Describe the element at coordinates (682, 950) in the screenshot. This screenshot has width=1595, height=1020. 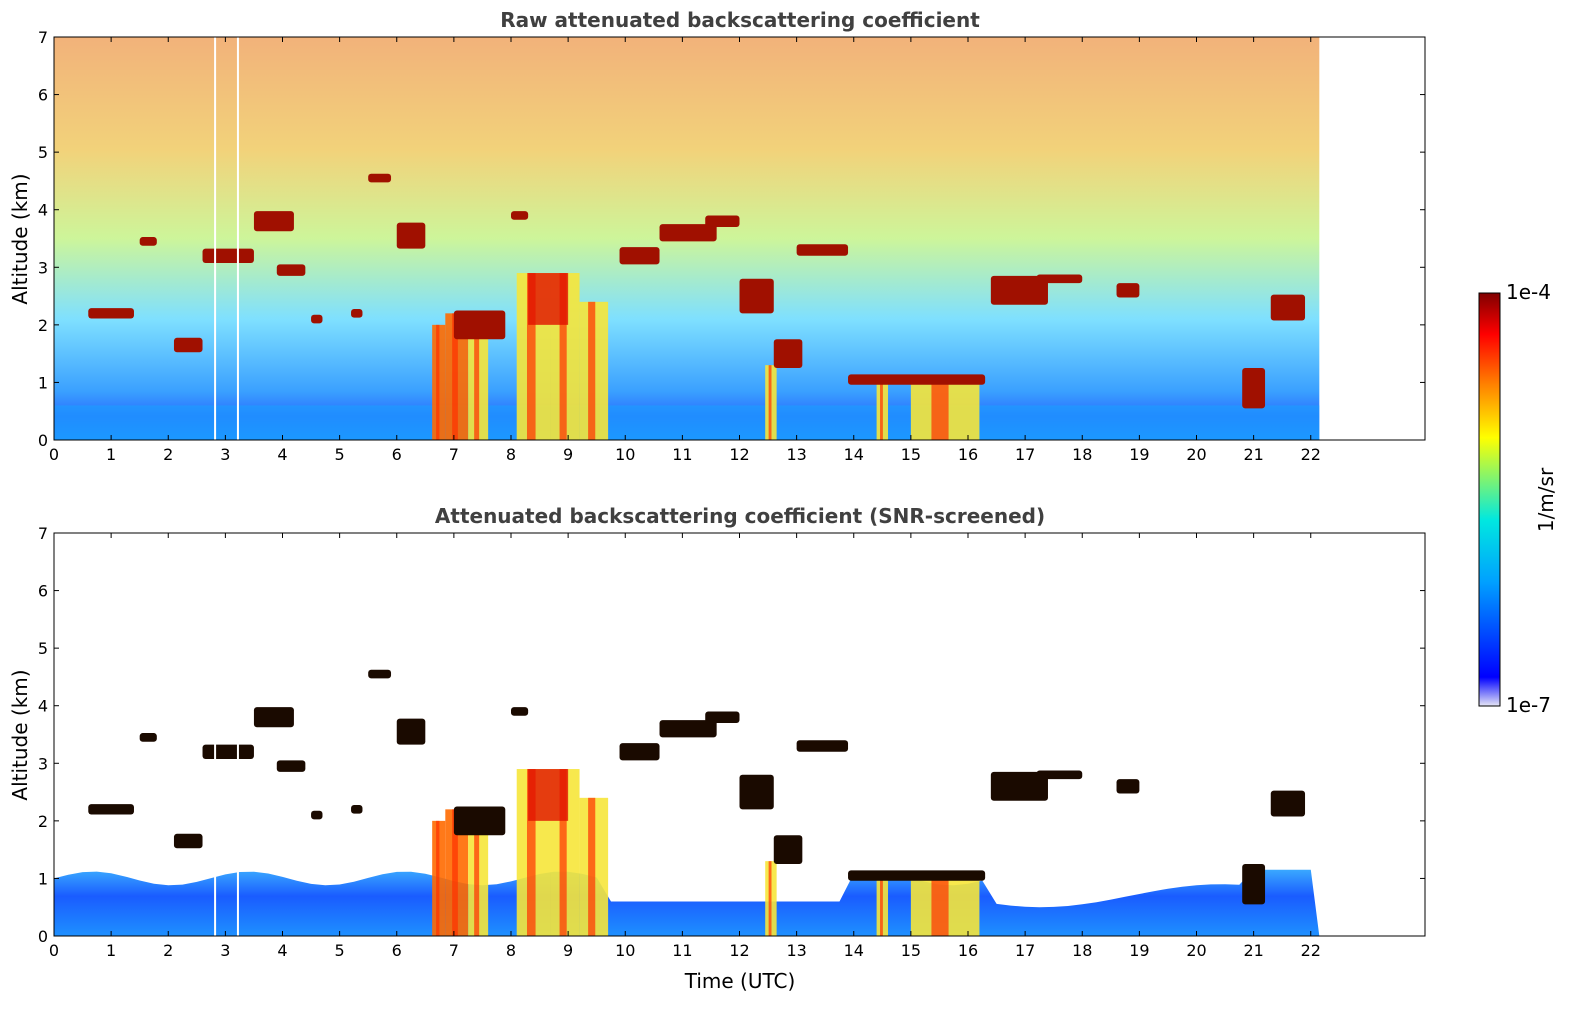
I see `x-tick-label: 11` at that location.